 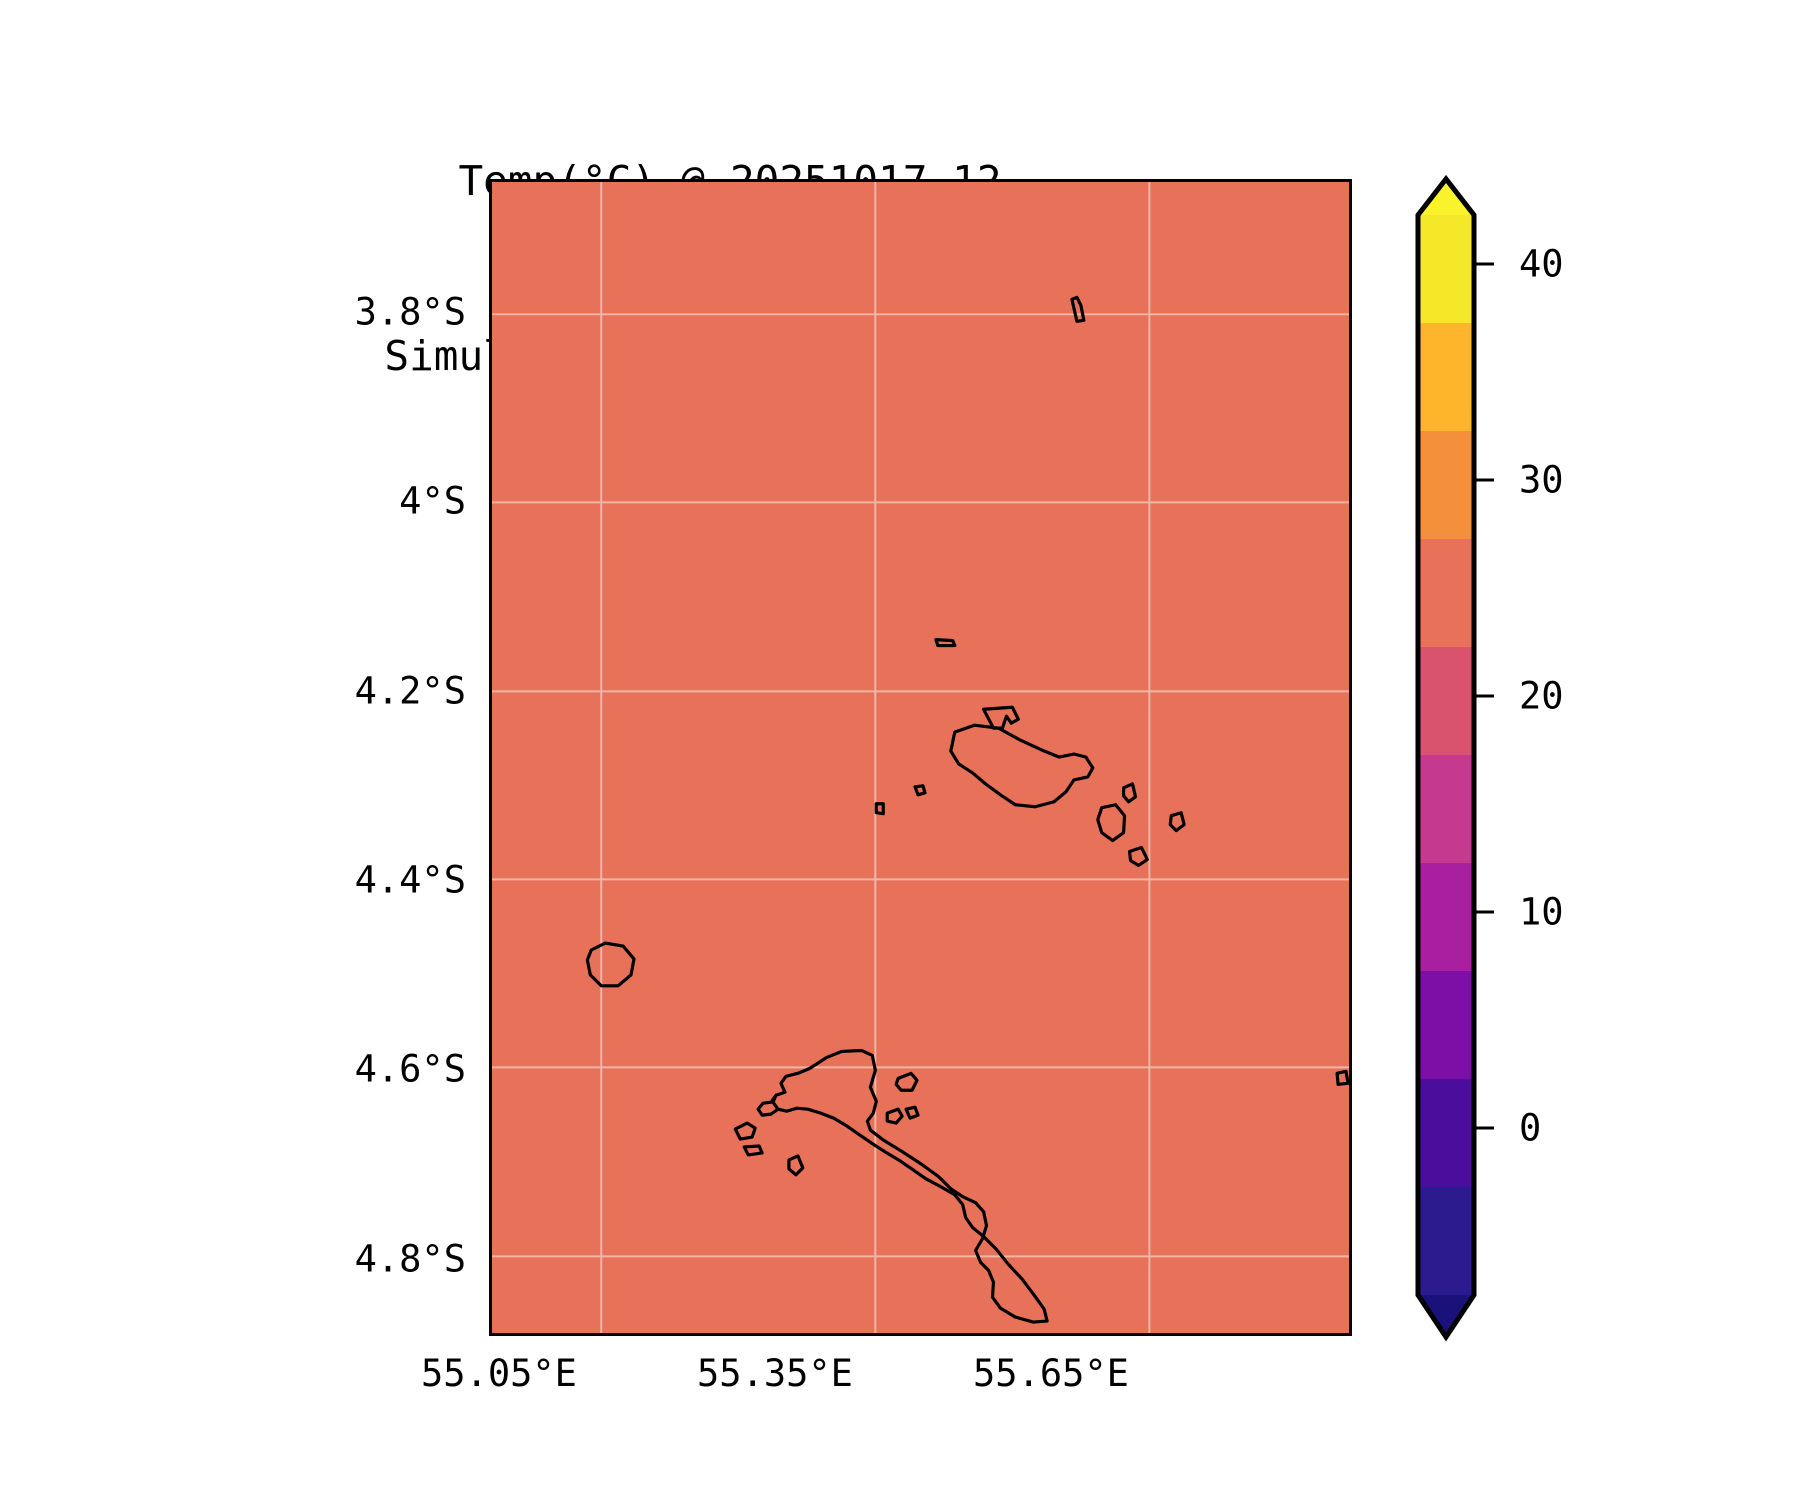 What do you see at coordinates (1446, 1316) in the screenshot?
I see `colorbar-under-arrow` at bounding box center [1446, 1316].